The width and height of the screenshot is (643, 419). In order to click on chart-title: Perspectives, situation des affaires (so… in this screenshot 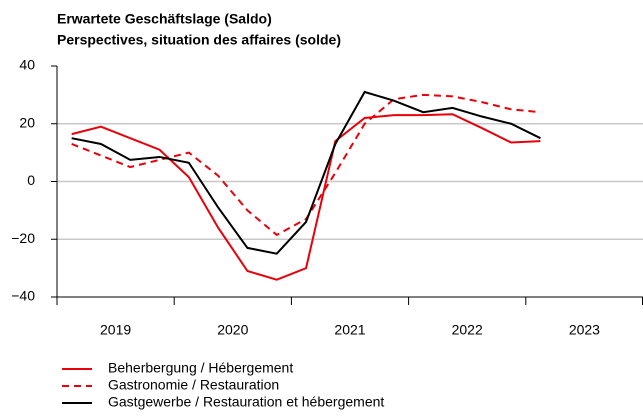, I will do `click(199, 40)`.